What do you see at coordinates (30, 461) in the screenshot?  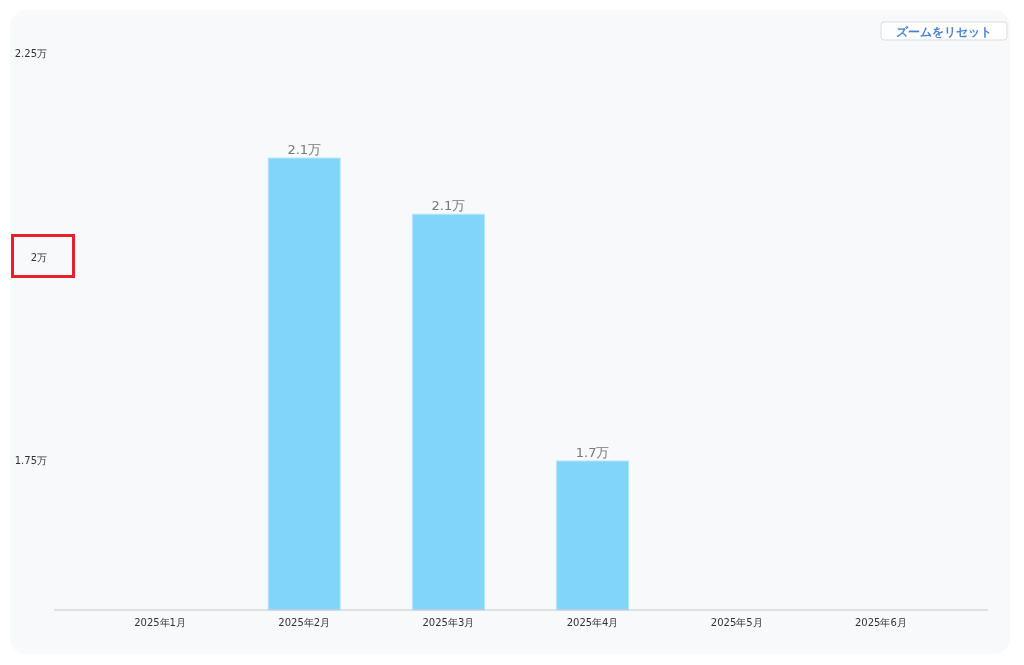 I see `y-tick-label: 1.75万` at bounding box center [30, 461].